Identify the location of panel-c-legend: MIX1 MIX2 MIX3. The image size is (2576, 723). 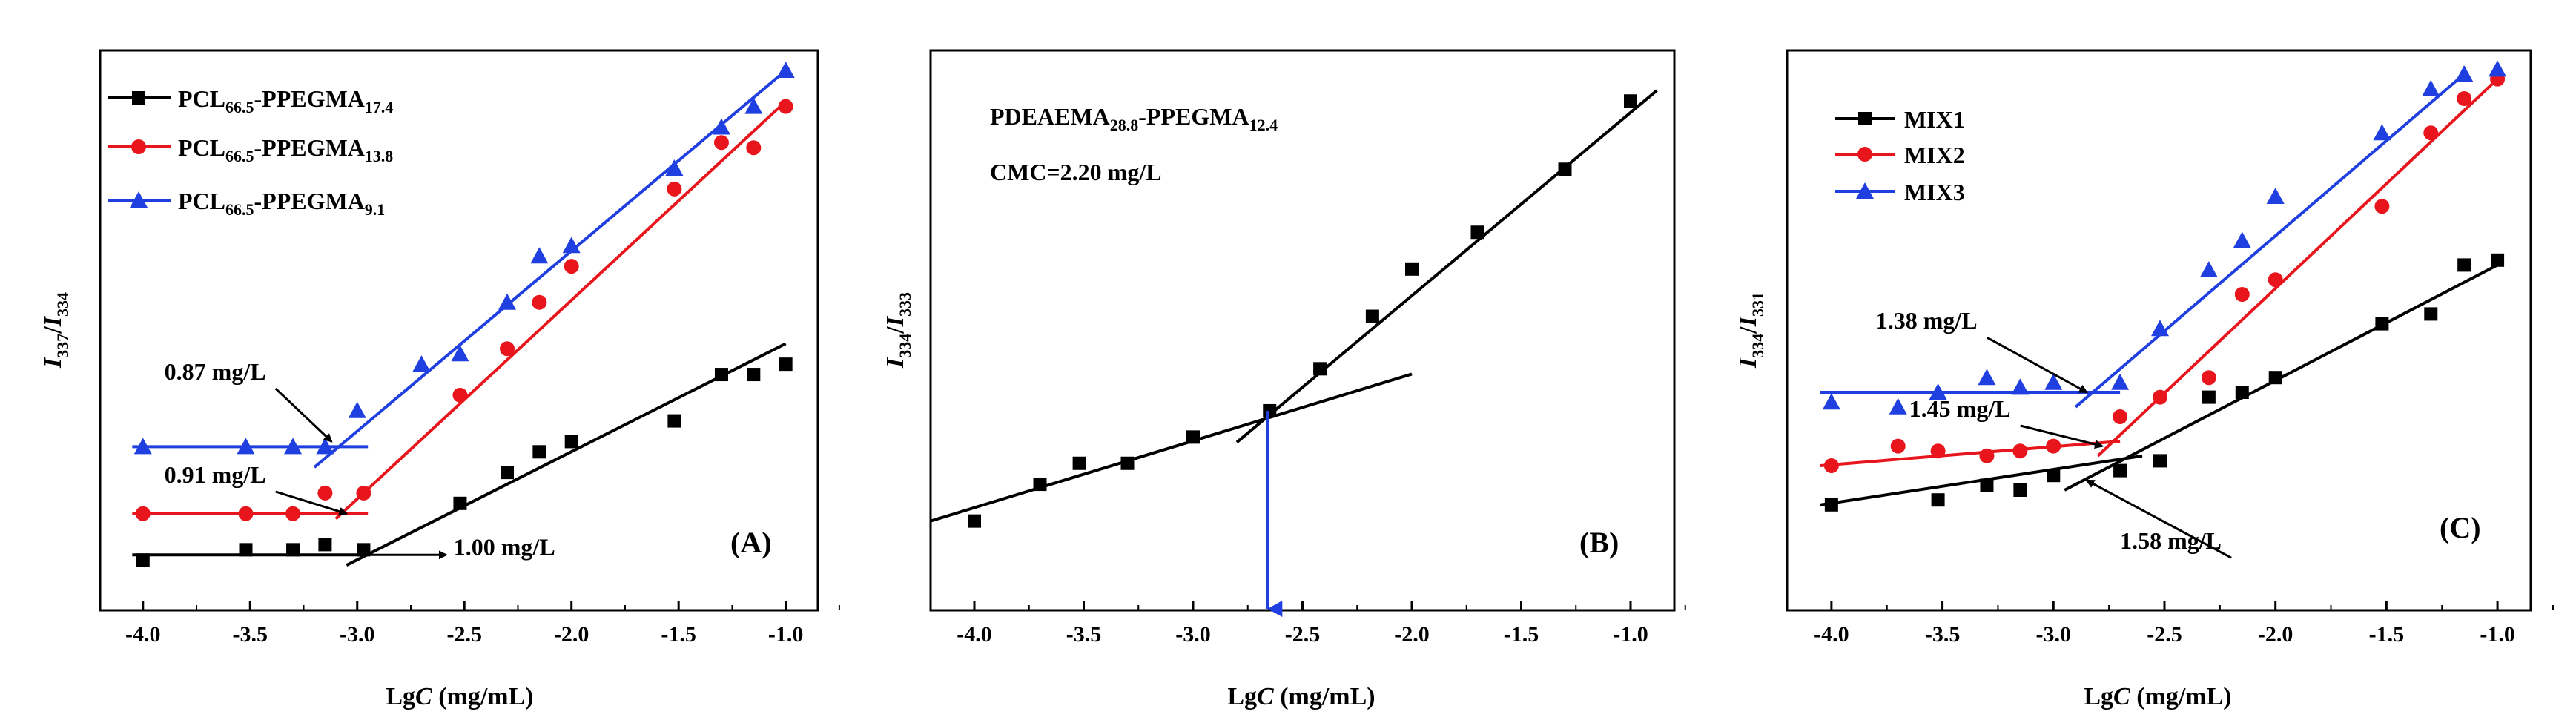
(1900, 156).